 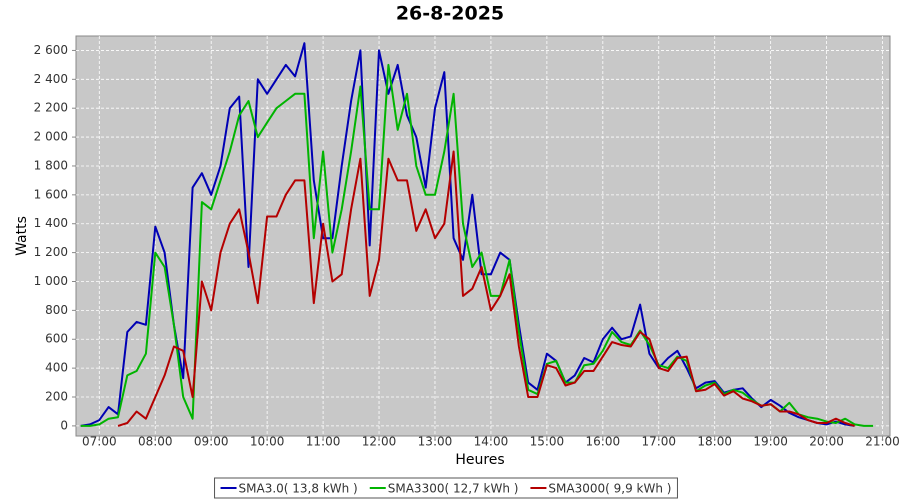 I want to click on y-tick-label: 0, so click(x=64, y=425).